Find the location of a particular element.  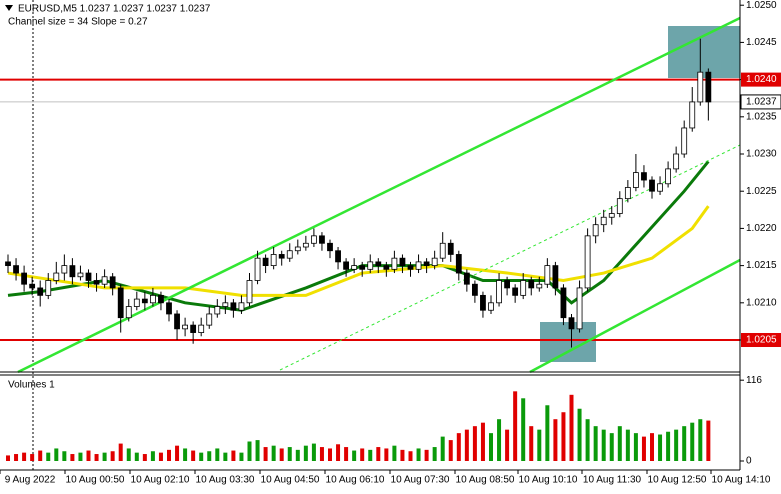

y-tick-label: 1.0250 is located at coordinates (761, 5).